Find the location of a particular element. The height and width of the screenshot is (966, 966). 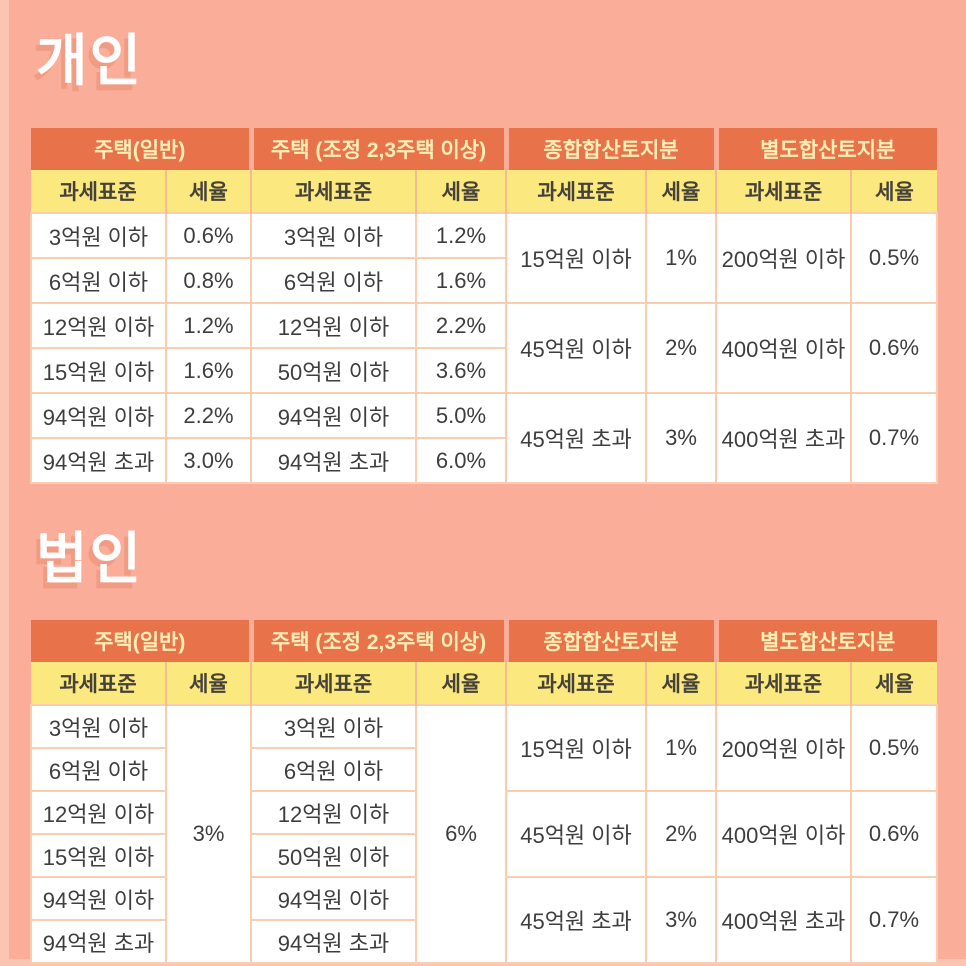

table-row: 15억원 이하 50억원 이하 is located at coordinates (483, 855).